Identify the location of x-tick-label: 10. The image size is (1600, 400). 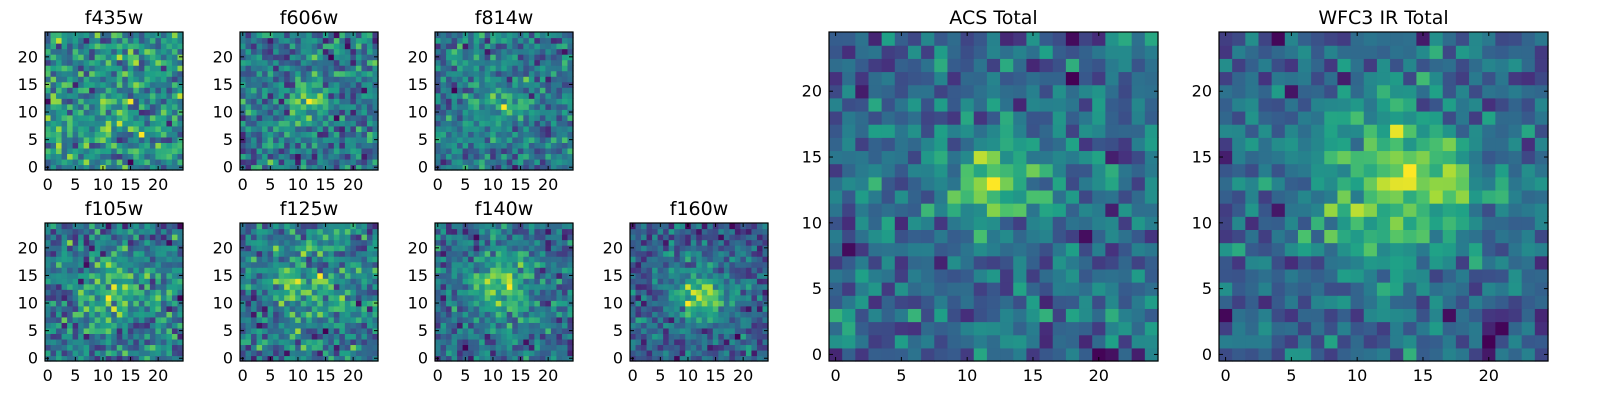
(688, 375).